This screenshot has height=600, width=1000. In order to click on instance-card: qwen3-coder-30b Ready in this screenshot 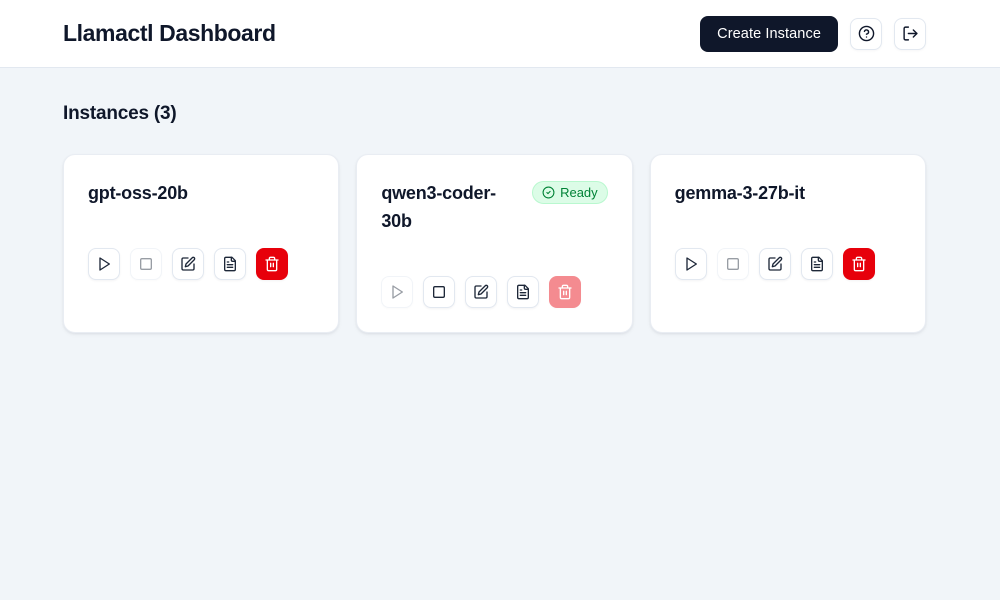, I will do `click(494, 243)`.